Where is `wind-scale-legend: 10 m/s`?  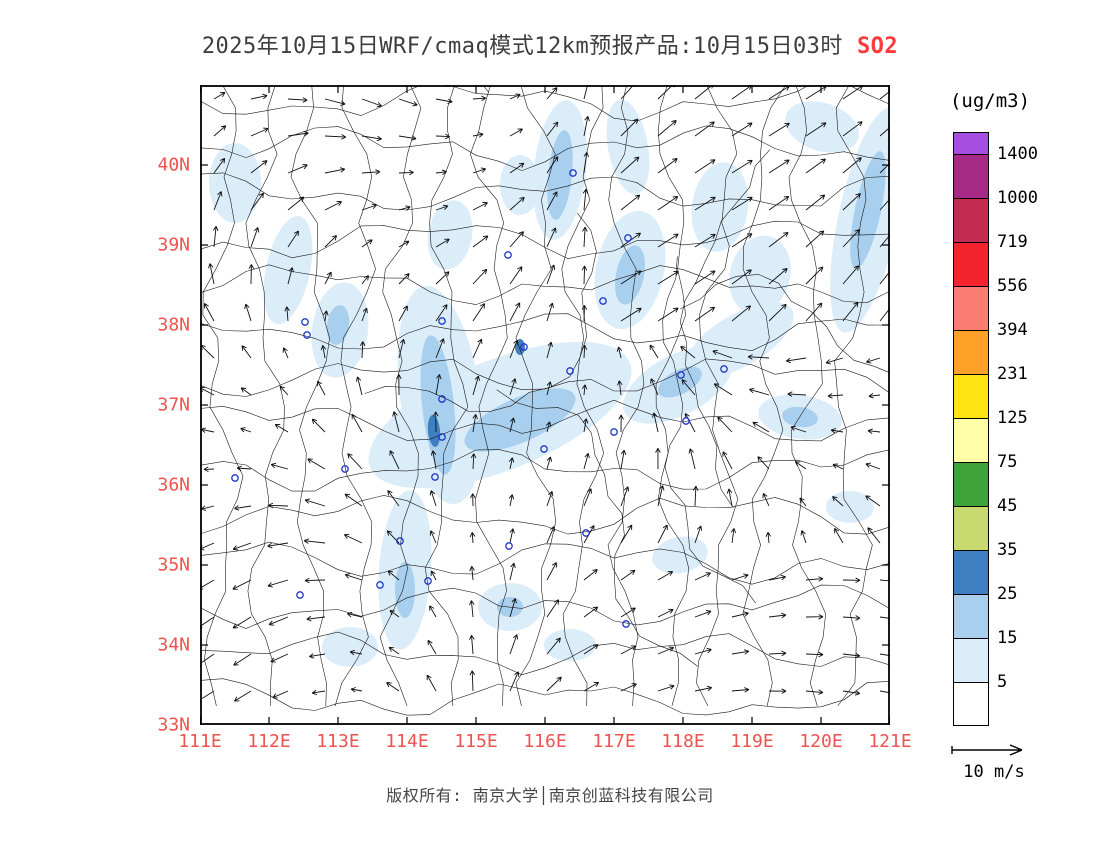 wind-scale-legend: 10 m/s is located at coordinates (1004, 764).